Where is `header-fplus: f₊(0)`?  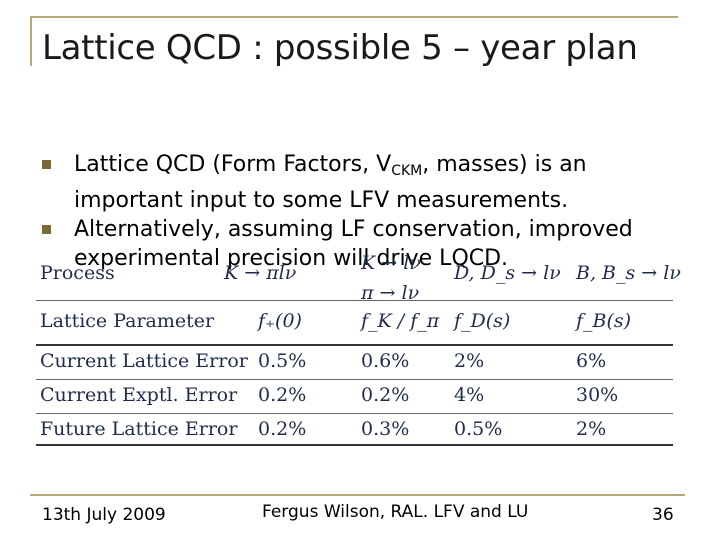 header-fplus: f₊(0) is located at coordinates (280, 321).